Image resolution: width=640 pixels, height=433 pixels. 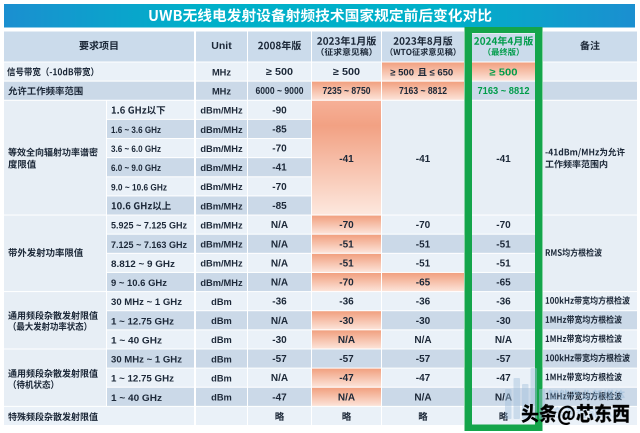 What do you see at coordinates (136, 168) in the screenshot?
I see `svg-text: 6.0 ~ 9.0 GHz` at bounding box center [136, 168].